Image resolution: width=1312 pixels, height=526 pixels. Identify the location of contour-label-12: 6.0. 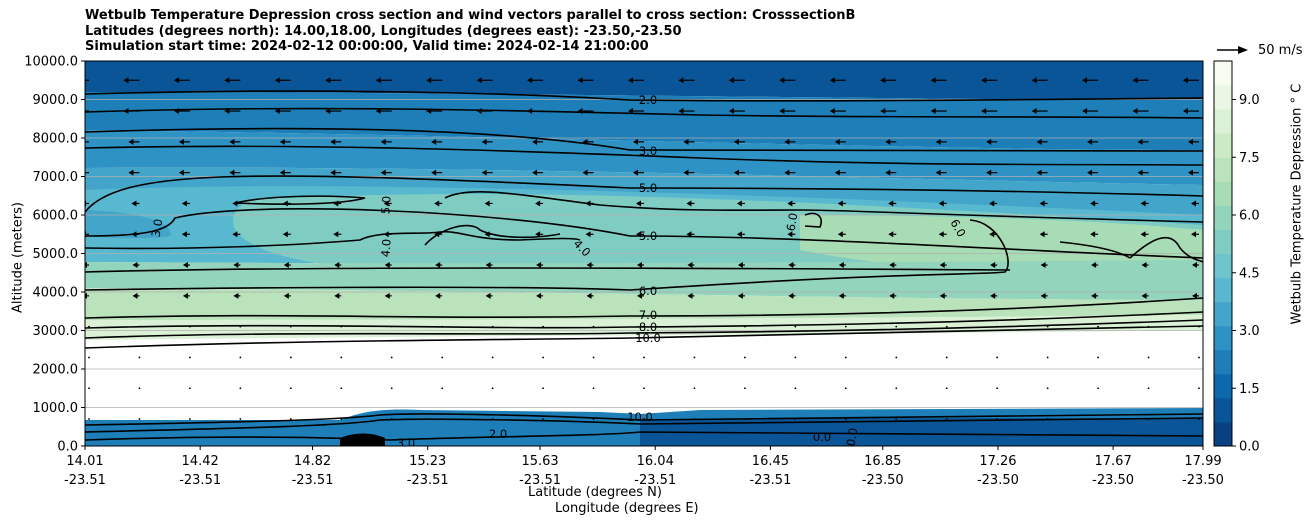
(792, 222).